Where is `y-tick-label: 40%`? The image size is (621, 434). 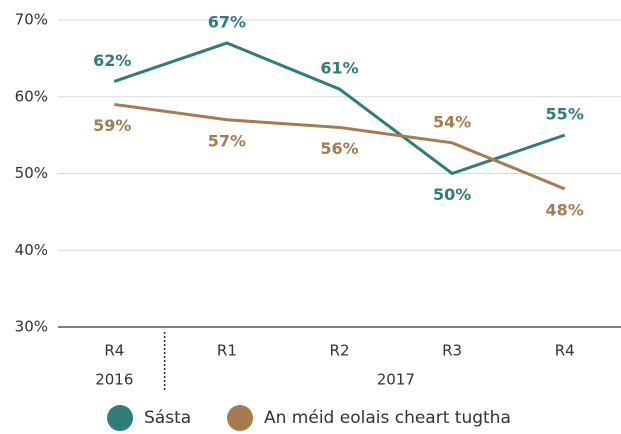 y-tick-label: 40% is located at coordinates (31, 250).